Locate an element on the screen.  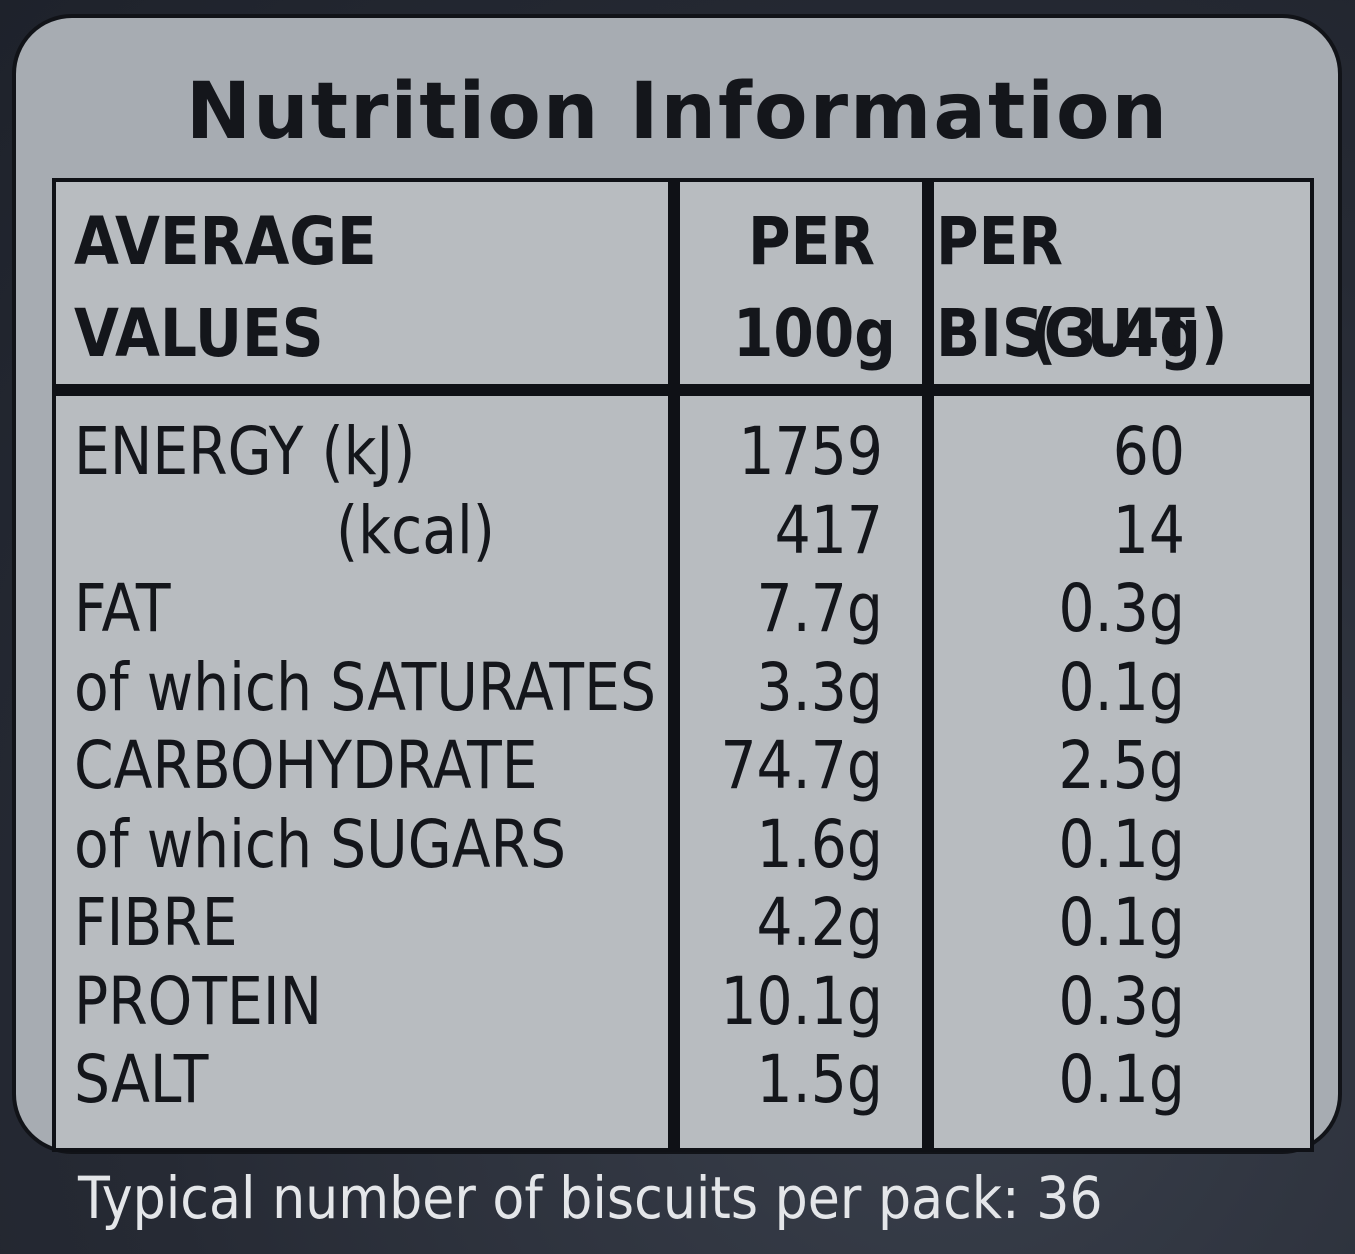
row-label: FIBRE is located at coordinates (156, 922).